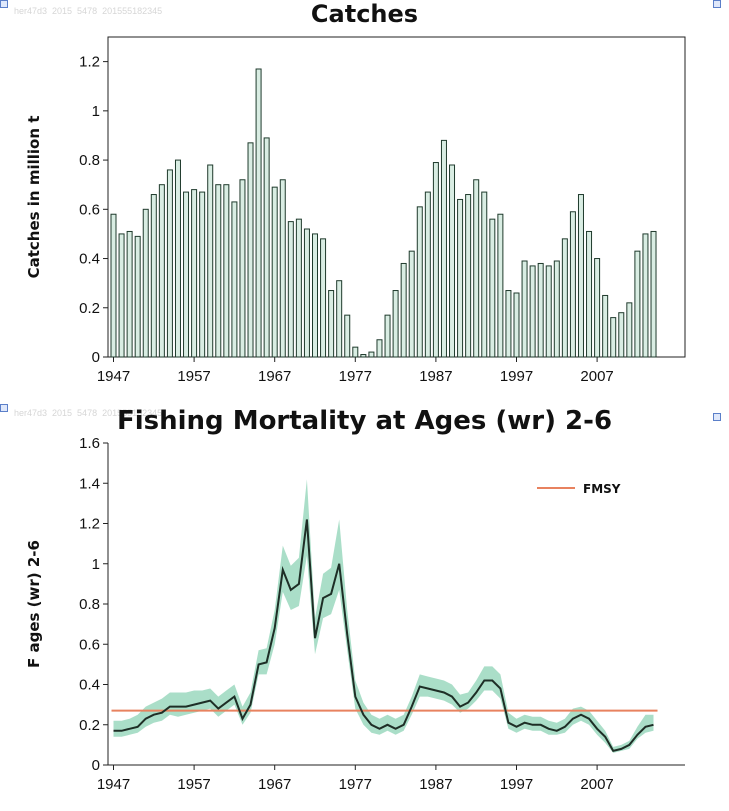 Image resolution: width=729 pixels, height=811 pixels. What do you see at coordinates (4, 4) in the screenshot?
I see `corner-handle-top-left` at bounding box center [4, 4].